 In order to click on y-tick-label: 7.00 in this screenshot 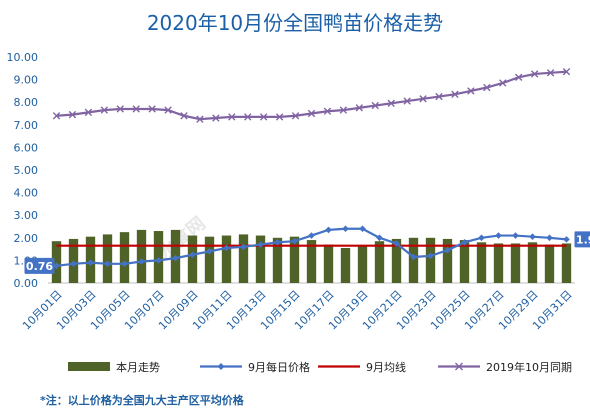, I will do `click(26, 125)`.